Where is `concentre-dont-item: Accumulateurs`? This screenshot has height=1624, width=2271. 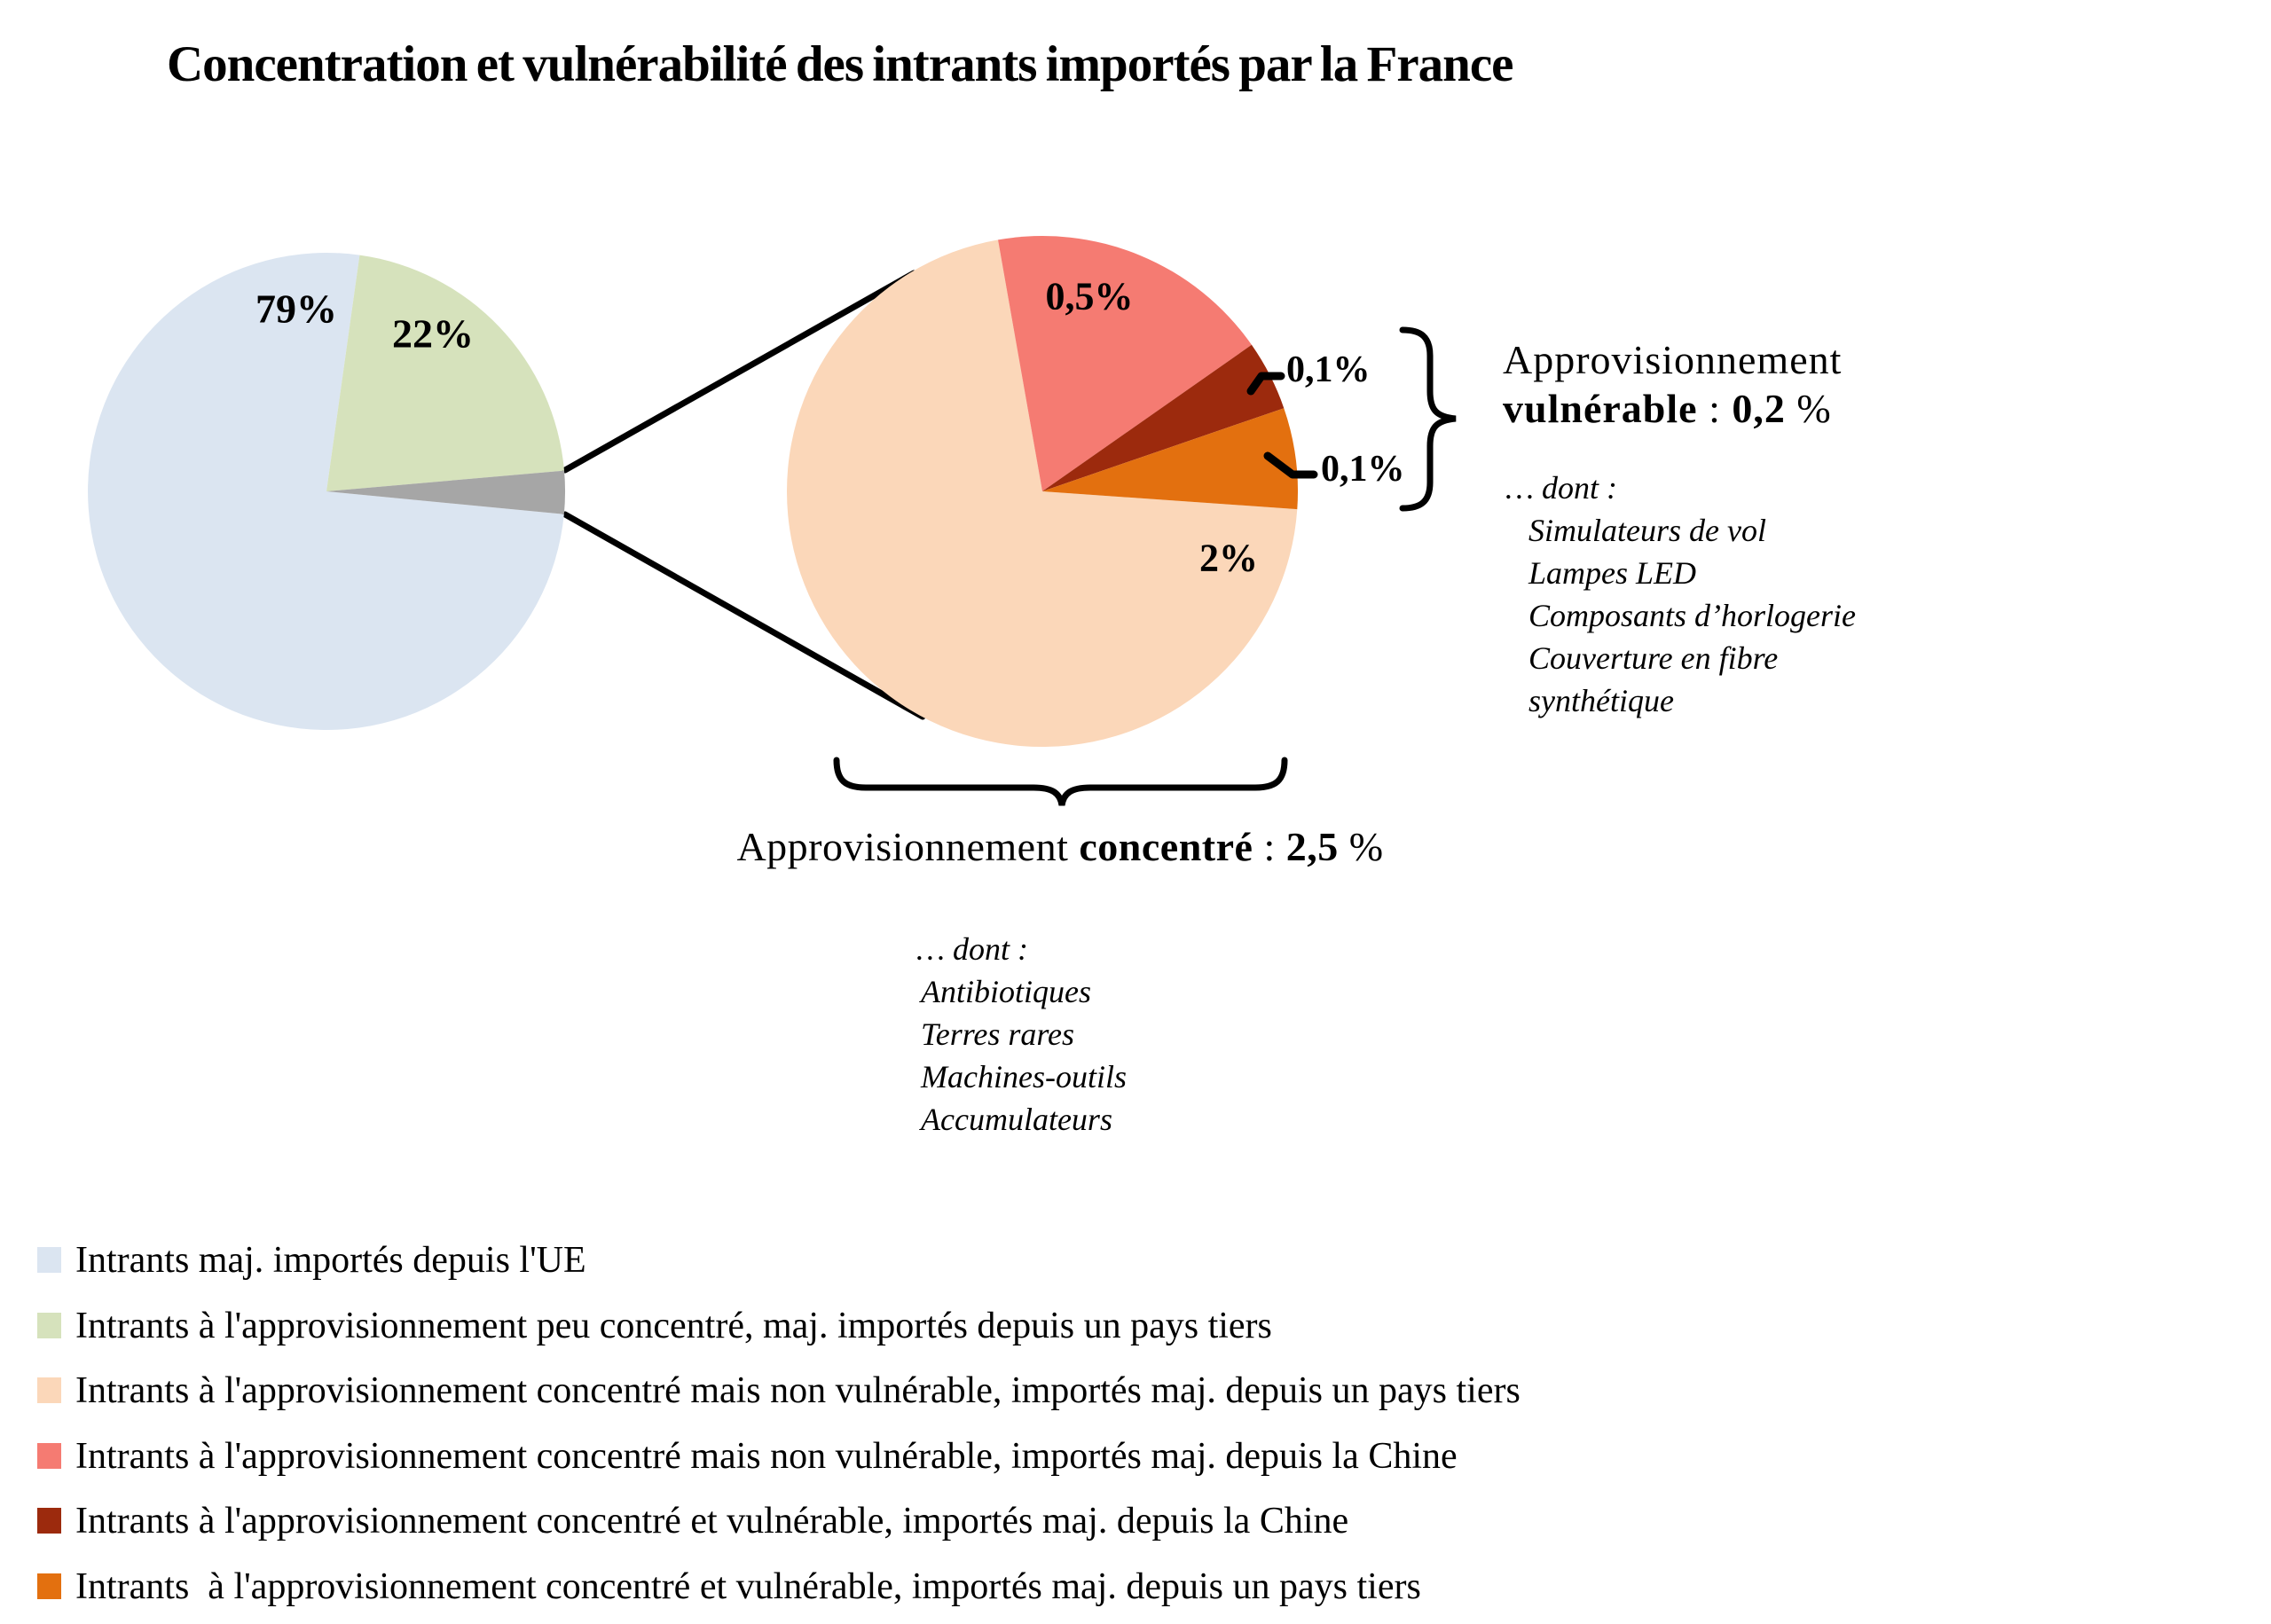
concentre-dont-item: Accumulateurs is located at coordinates (1016, 1119).